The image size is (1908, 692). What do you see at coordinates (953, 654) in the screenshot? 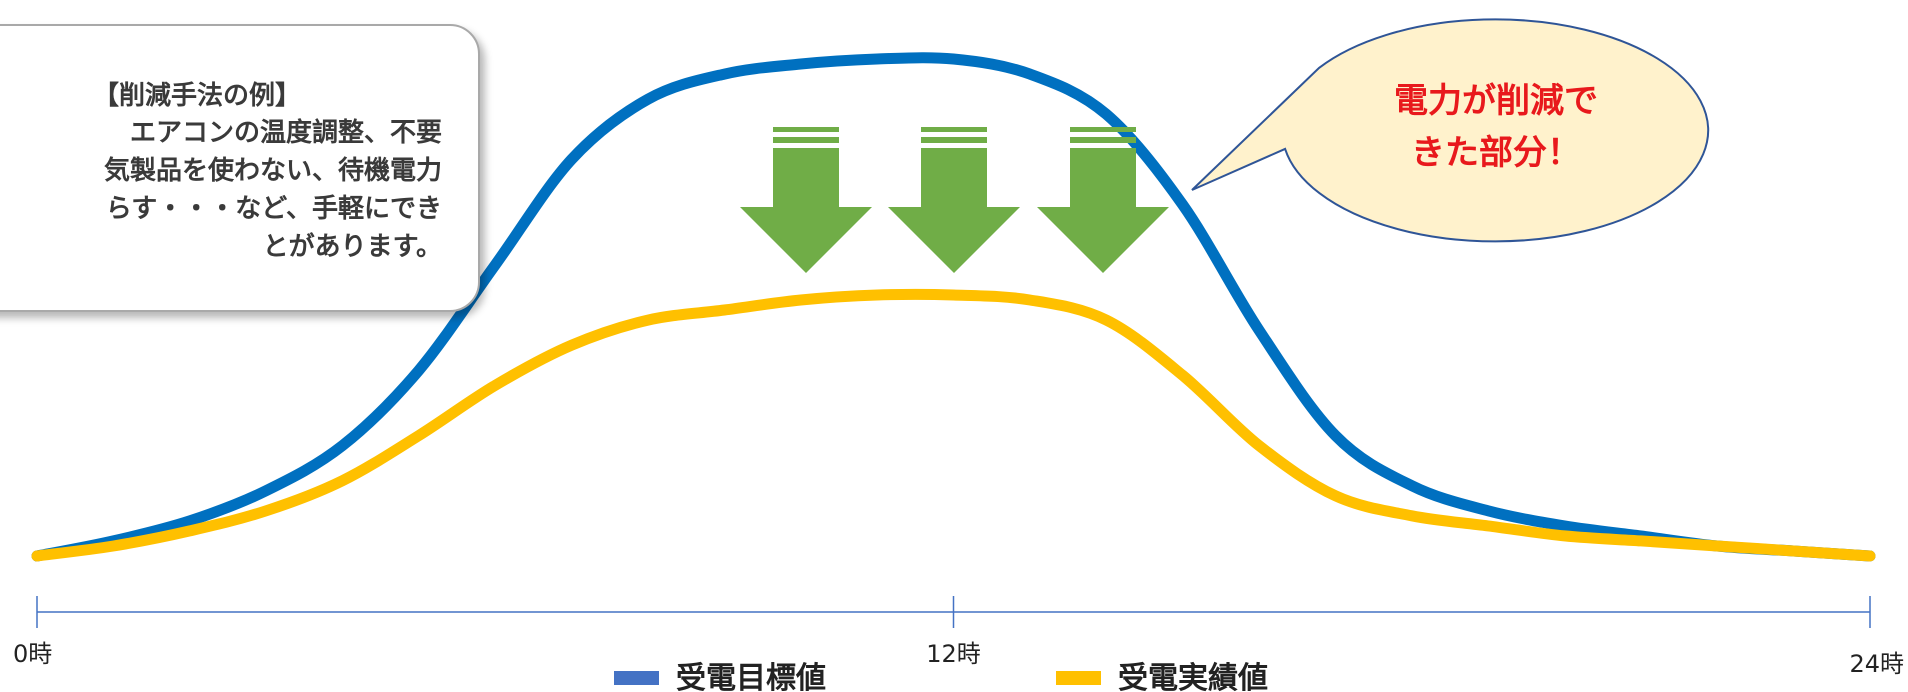
I see `x-tick-label: 12時` at bounding box center [953, 654].